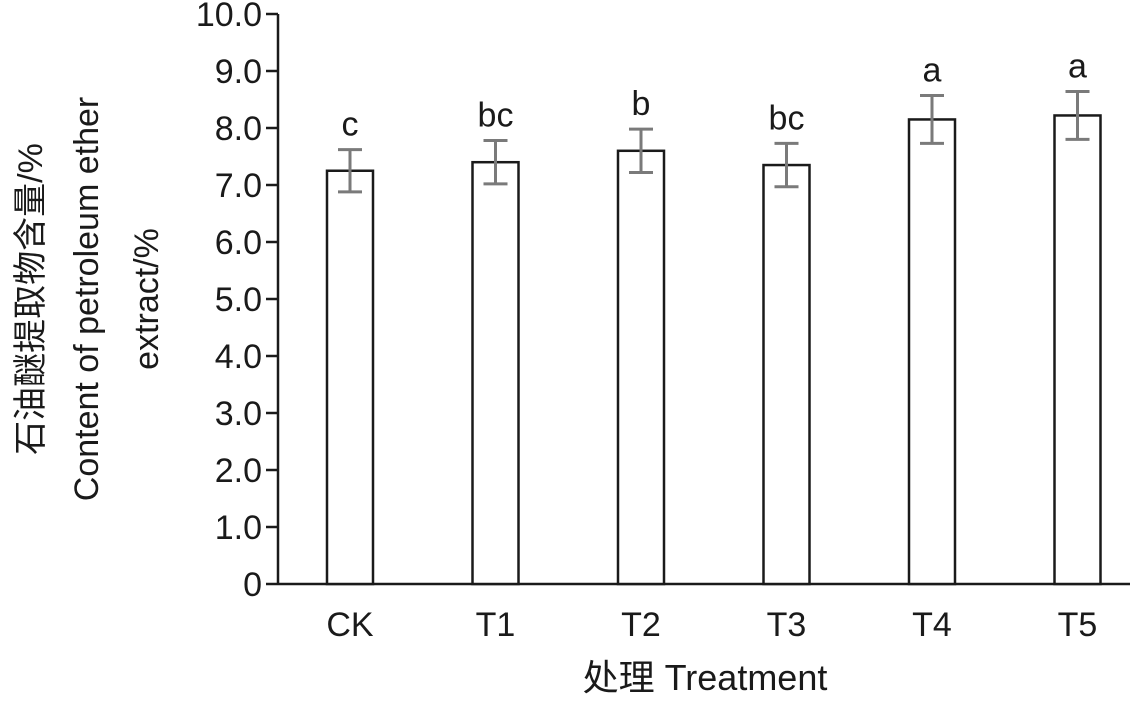  Describe the element at coordinates (238, 186) in the screenshot. I see `y-tick-label: 7.0` at that location.